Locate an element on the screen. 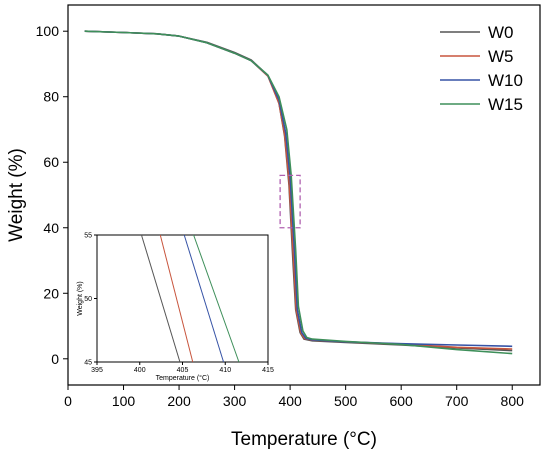  y-tick-label: 20 is located at coordinates (51, 293).